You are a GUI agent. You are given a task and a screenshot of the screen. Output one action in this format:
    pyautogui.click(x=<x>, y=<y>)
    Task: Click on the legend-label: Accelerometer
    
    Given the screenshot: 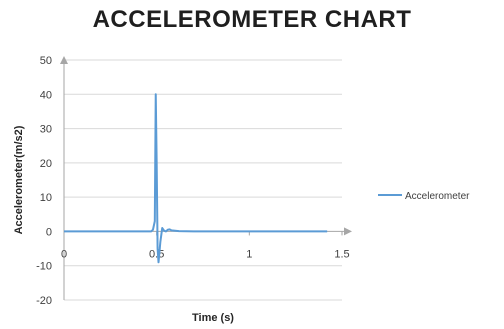 What is the action you would take?
    pyautogui.click(x=437, y=196)
    